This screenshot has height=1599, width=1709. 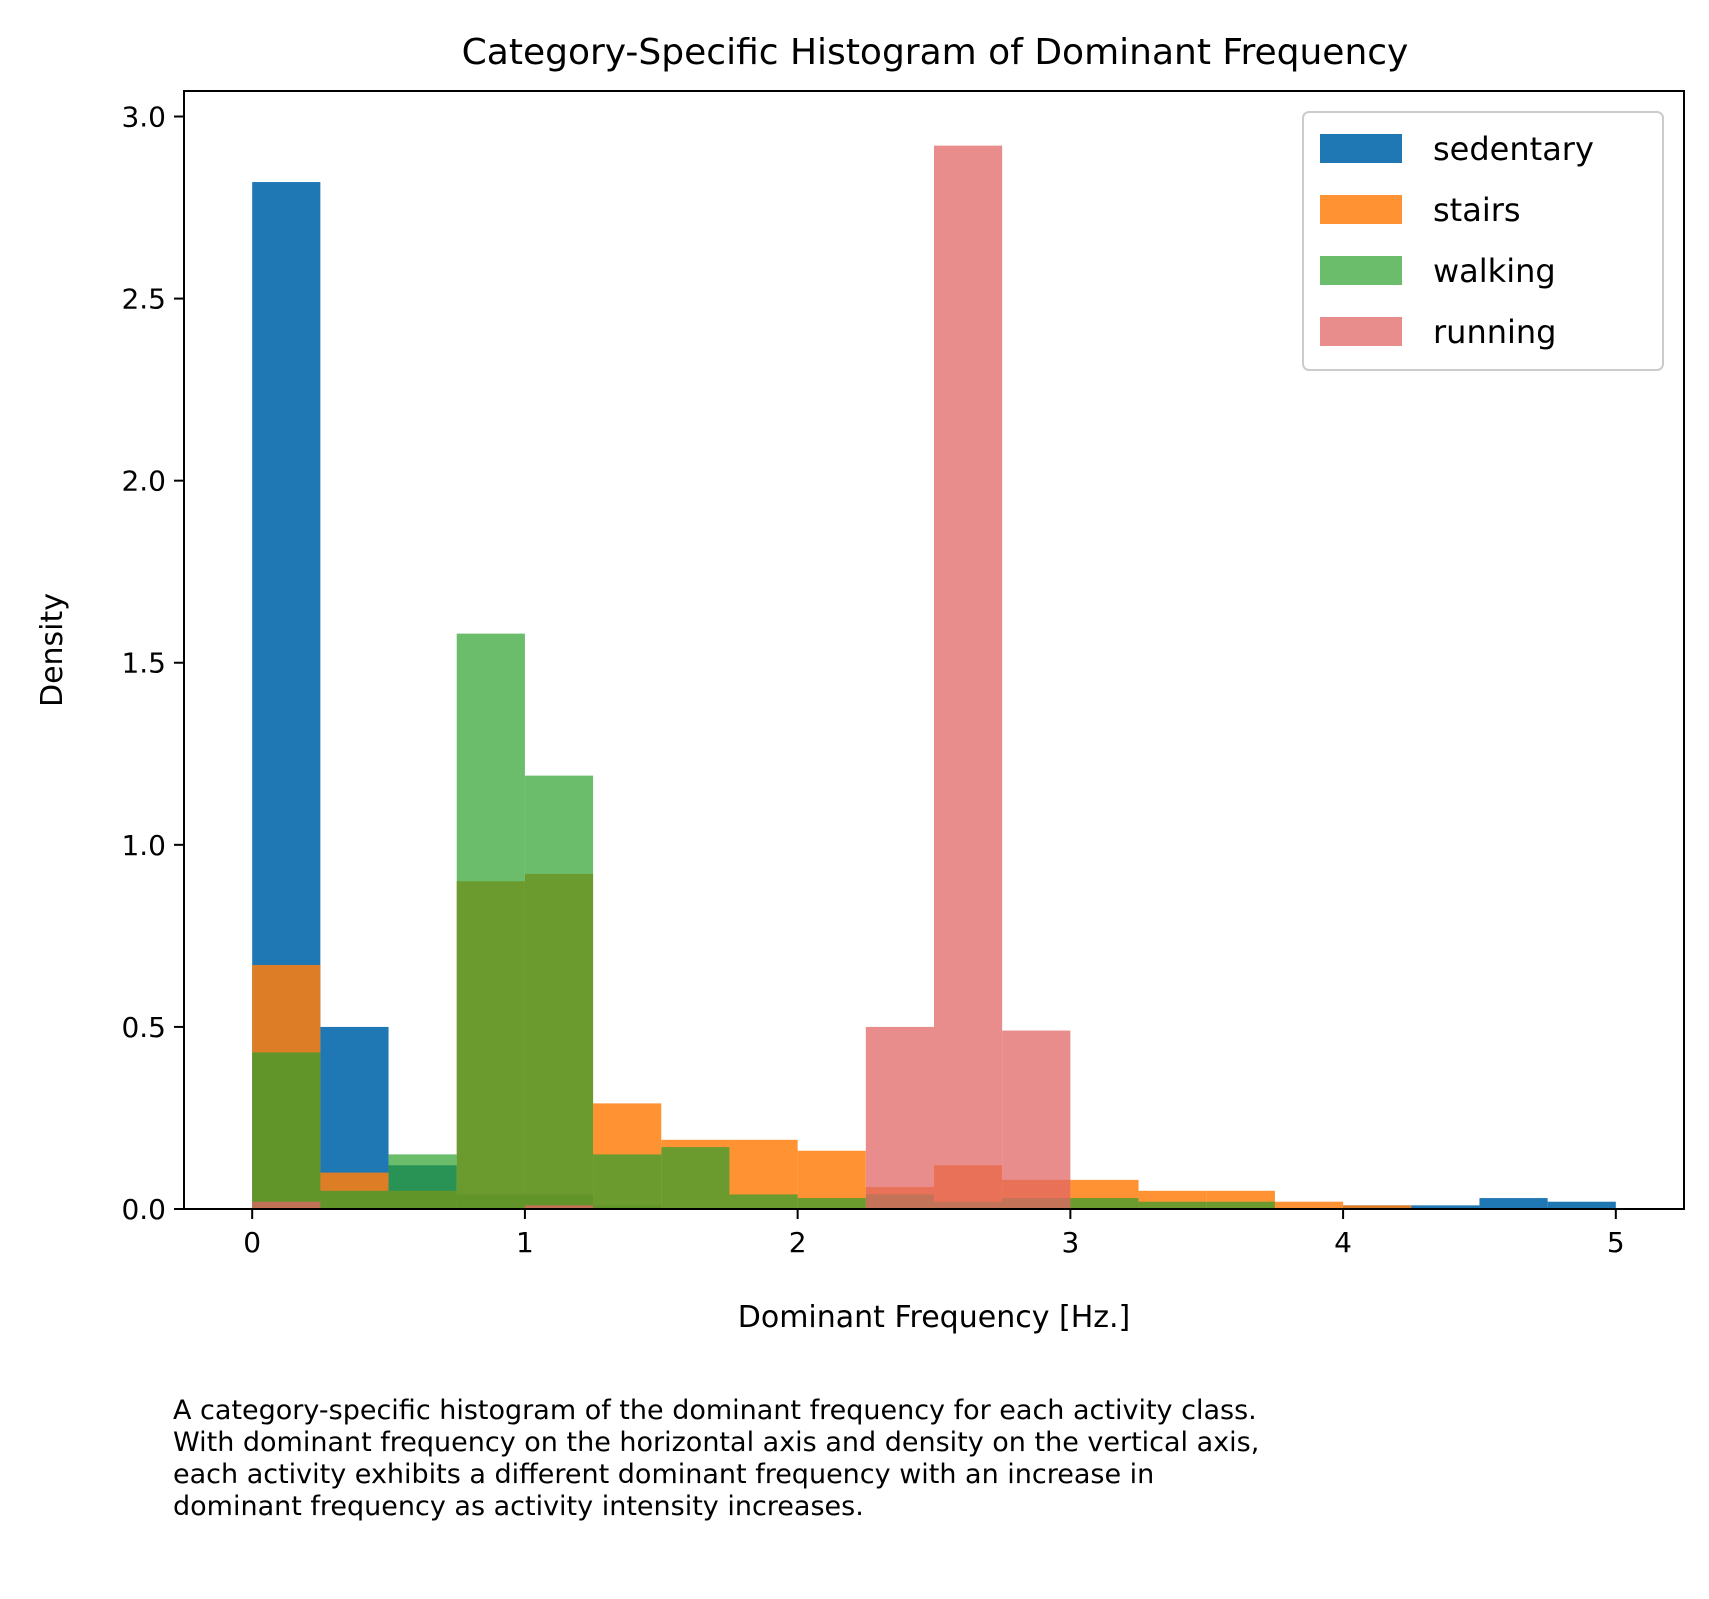 What do you see at coordinates (1361, 331) in the screenshot?
I see `legend-swatch-running` at bounding box center [1361, 331].